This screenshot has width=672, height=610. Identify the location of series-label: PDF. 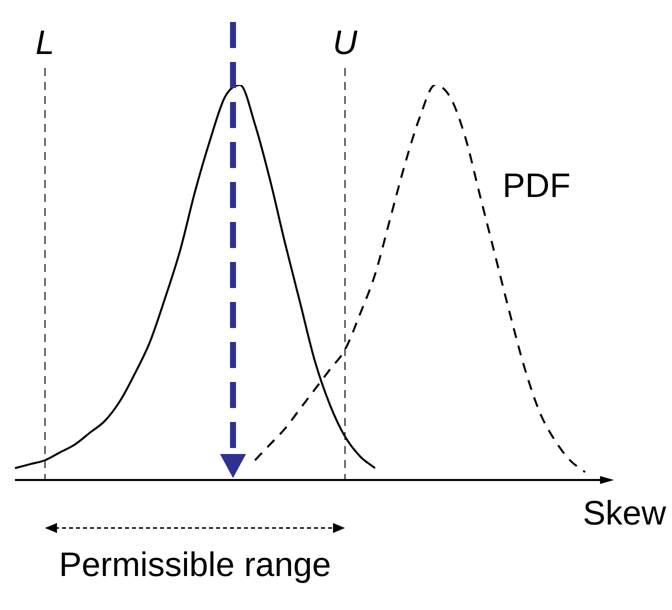
(536, 186).